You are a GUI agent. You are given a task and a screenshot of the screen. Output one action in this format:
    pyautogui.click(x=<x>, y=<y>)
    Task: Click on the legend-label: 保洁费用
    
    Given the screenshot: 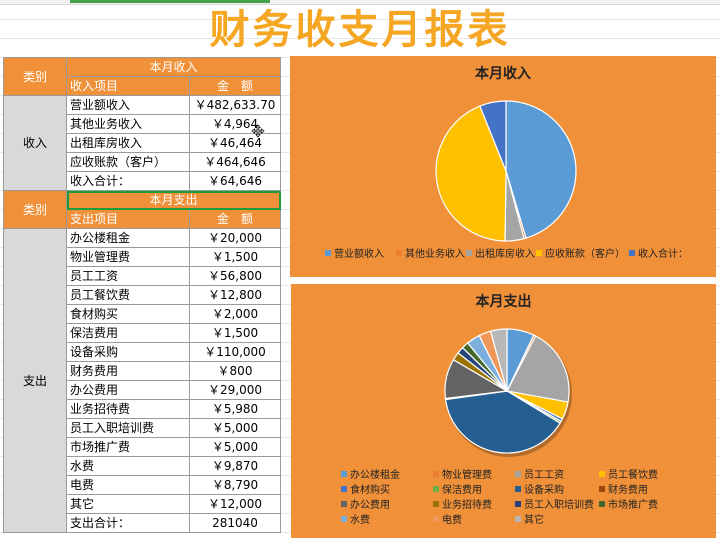 What is the action you would take?
    pyautogui.click(x=462, y=489)
    